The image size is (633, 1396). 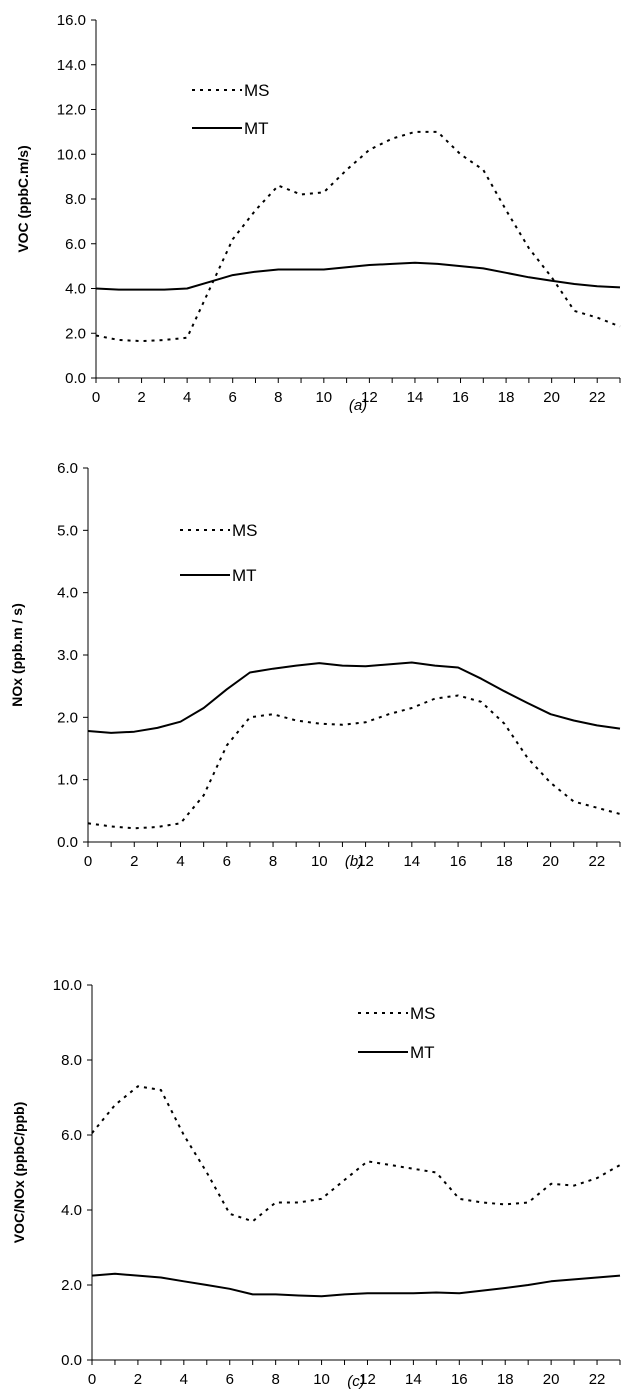 What do you see at coordinates (17, 654) in the screenshot?
I see `y-axis-label: NOx (ppb.m / s)` at bounding box center [17, 654].